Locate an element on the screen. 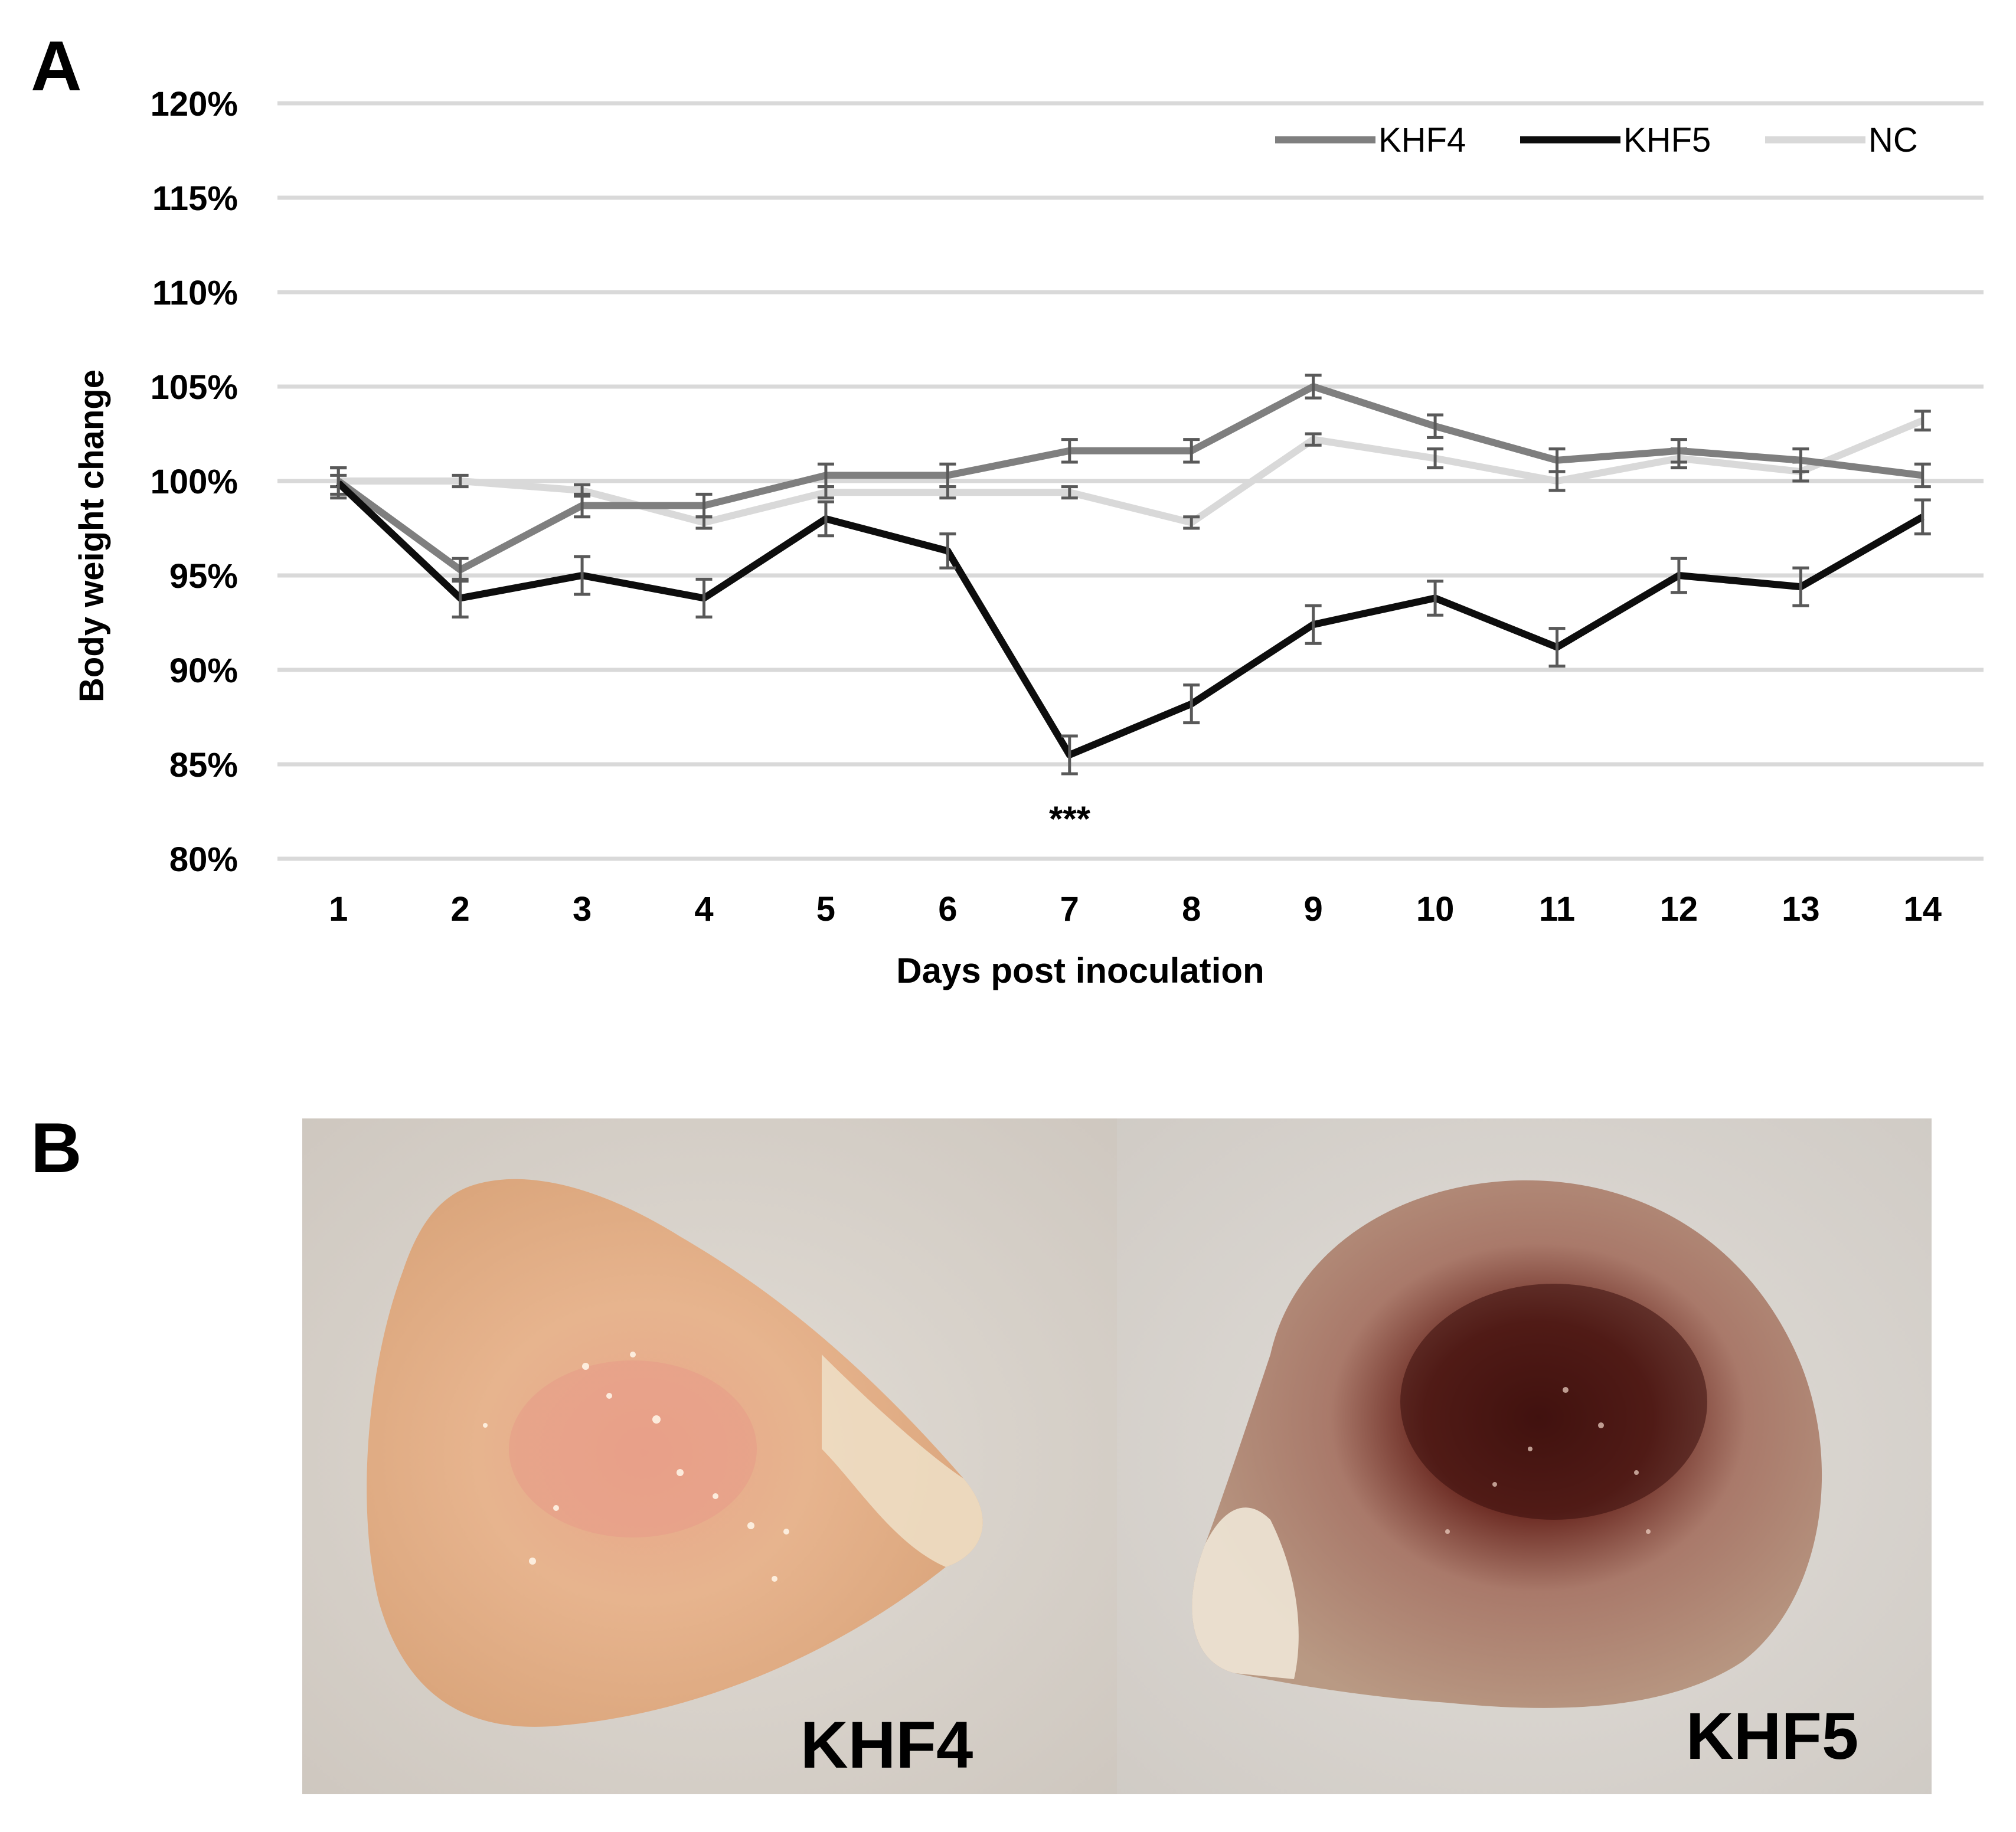  legend-item-khf4: KHF4 is located at coordinates (1371, 140).